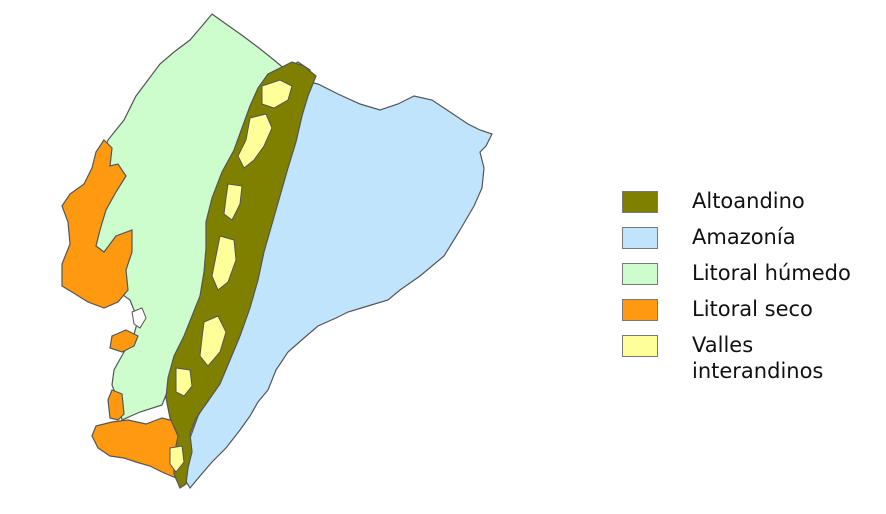 The width and height of the screenshot is (886, 514). I want to click on legend-label-amazonia: Amazonía, so click(744, 237).